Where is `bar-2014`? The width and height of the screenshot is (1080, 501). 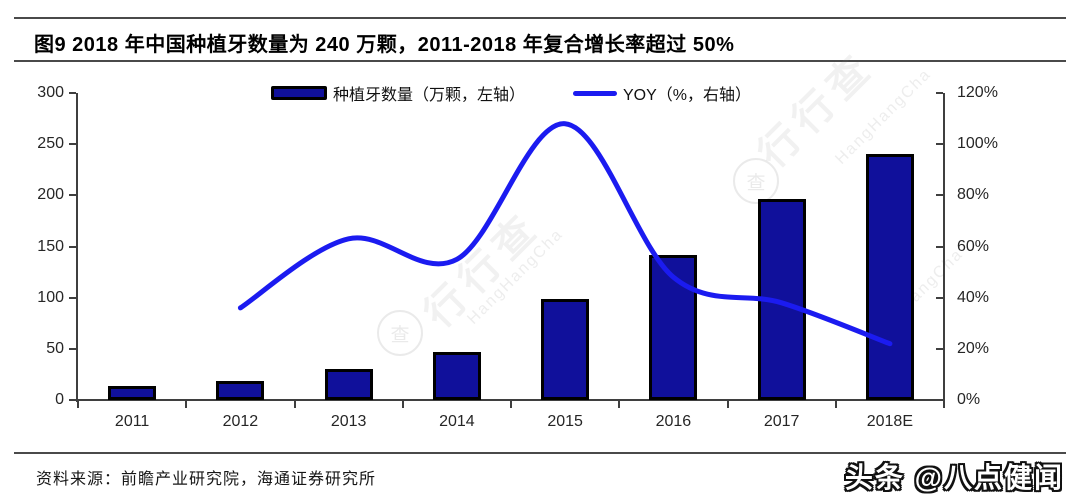 bar-2014 is located at coordinates (456, 375).